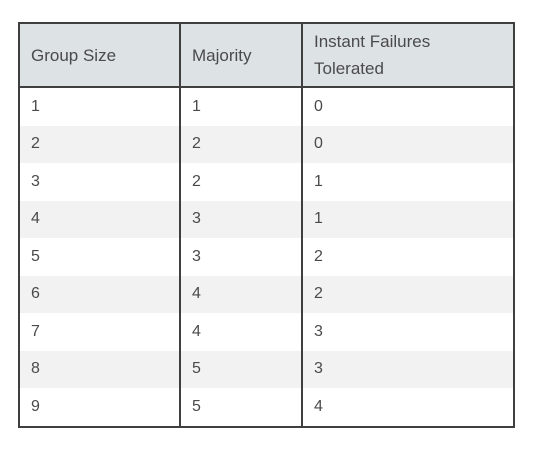  I want to click on table-row: 9 5 4, so click(266, 407).